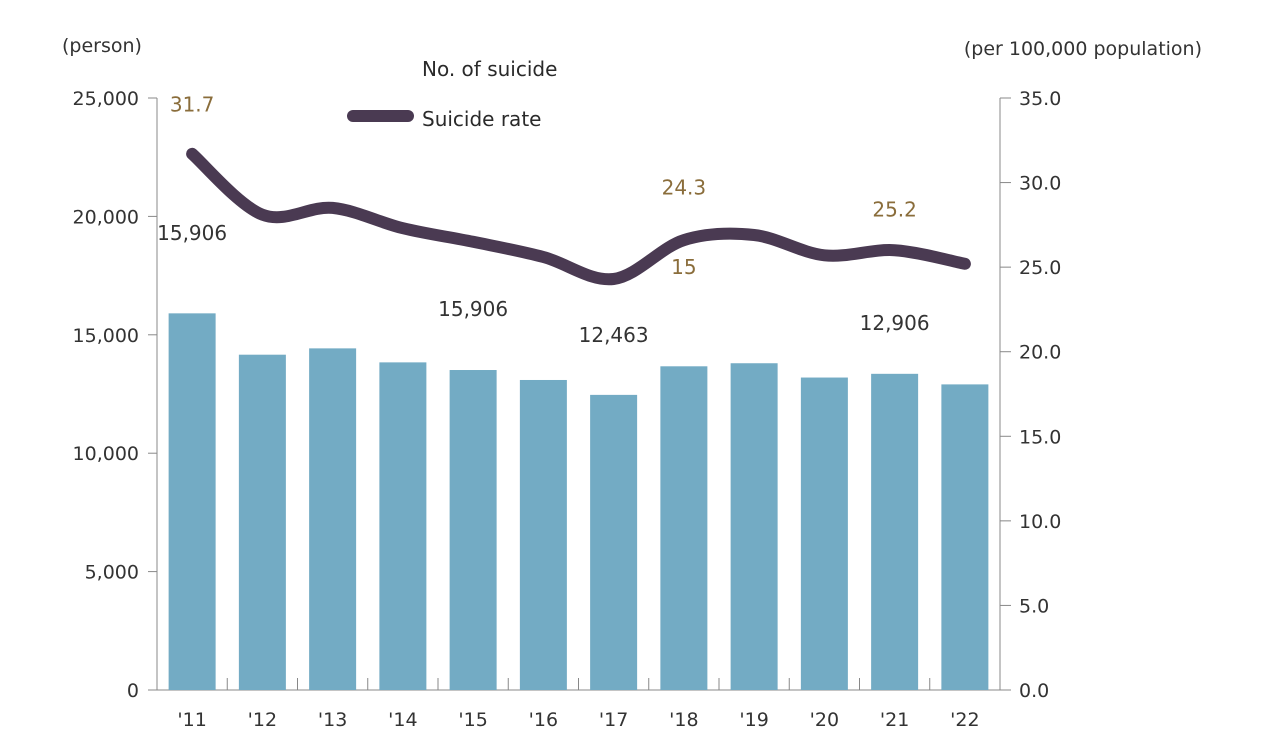  I want to click on x-tick-label: '14, so click(402, 720).